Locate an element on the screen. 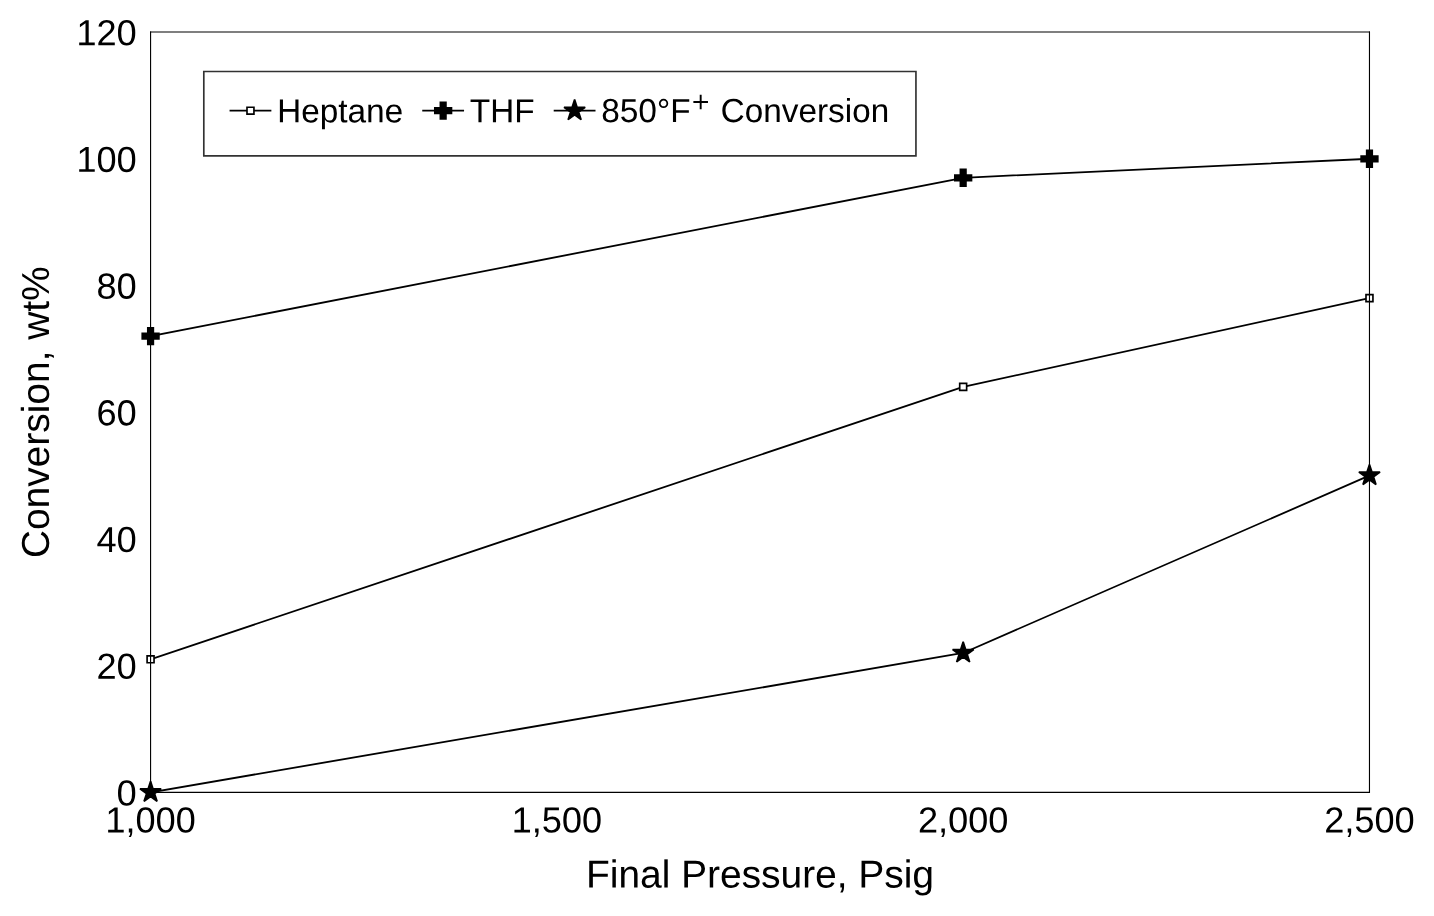 Image resolution: width=1434 pixels, height=916 pixels. y-tick-label: 40 is located at coordinates (116, 539).